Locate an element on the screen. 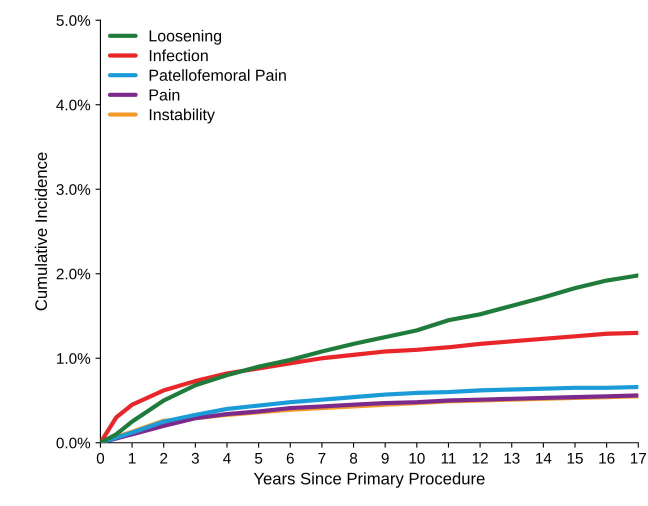 This screenshot has width=648, height=506. y-tick-label: 1.0% is located at coordinates (73, 358).